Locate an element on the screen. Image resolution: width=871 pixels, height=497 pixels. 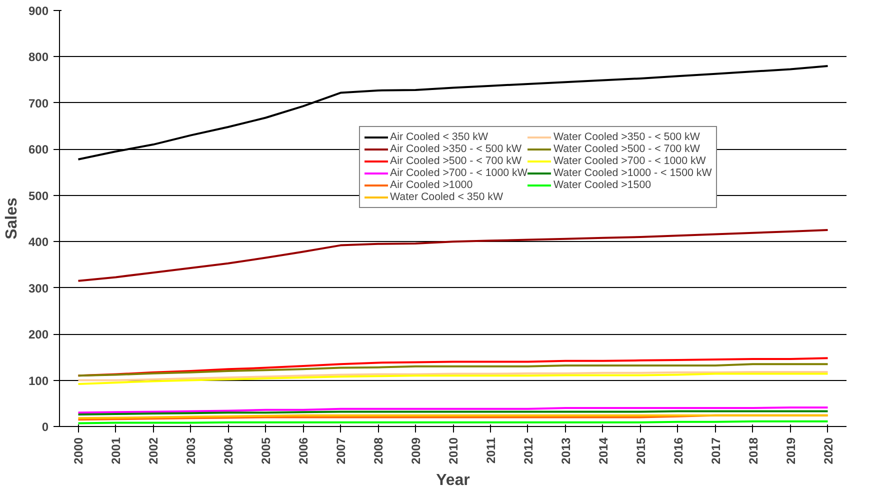
legend-label: Water Cooled >1500 is located at coordinates (602, 185).